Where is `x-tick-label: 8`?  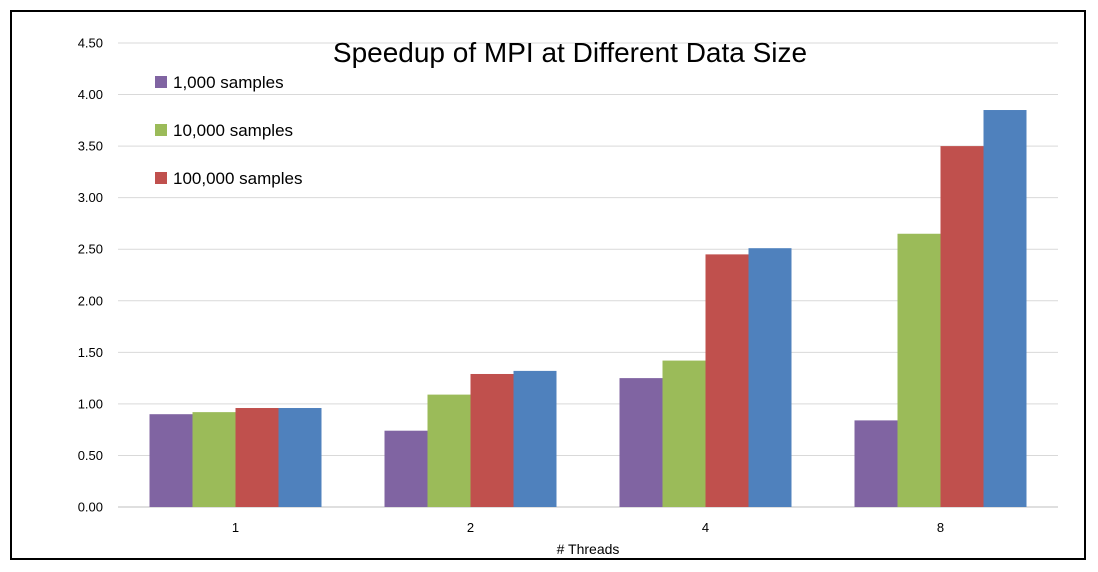 x-tick-label: 8 is located at coordinates (940, 527).